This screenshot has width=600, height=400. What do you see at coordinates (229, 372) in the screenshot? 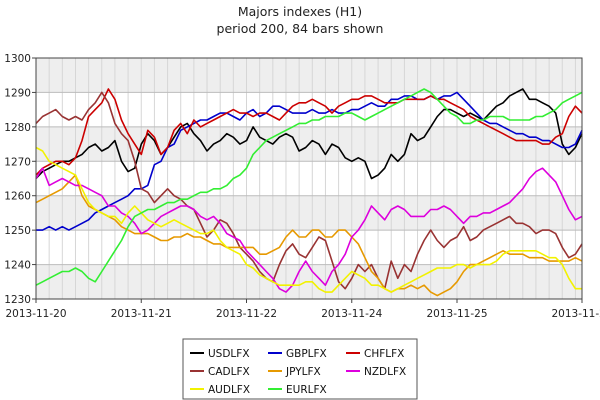
I see `legend-label: CADLFX` at bounding box center [229, 372].